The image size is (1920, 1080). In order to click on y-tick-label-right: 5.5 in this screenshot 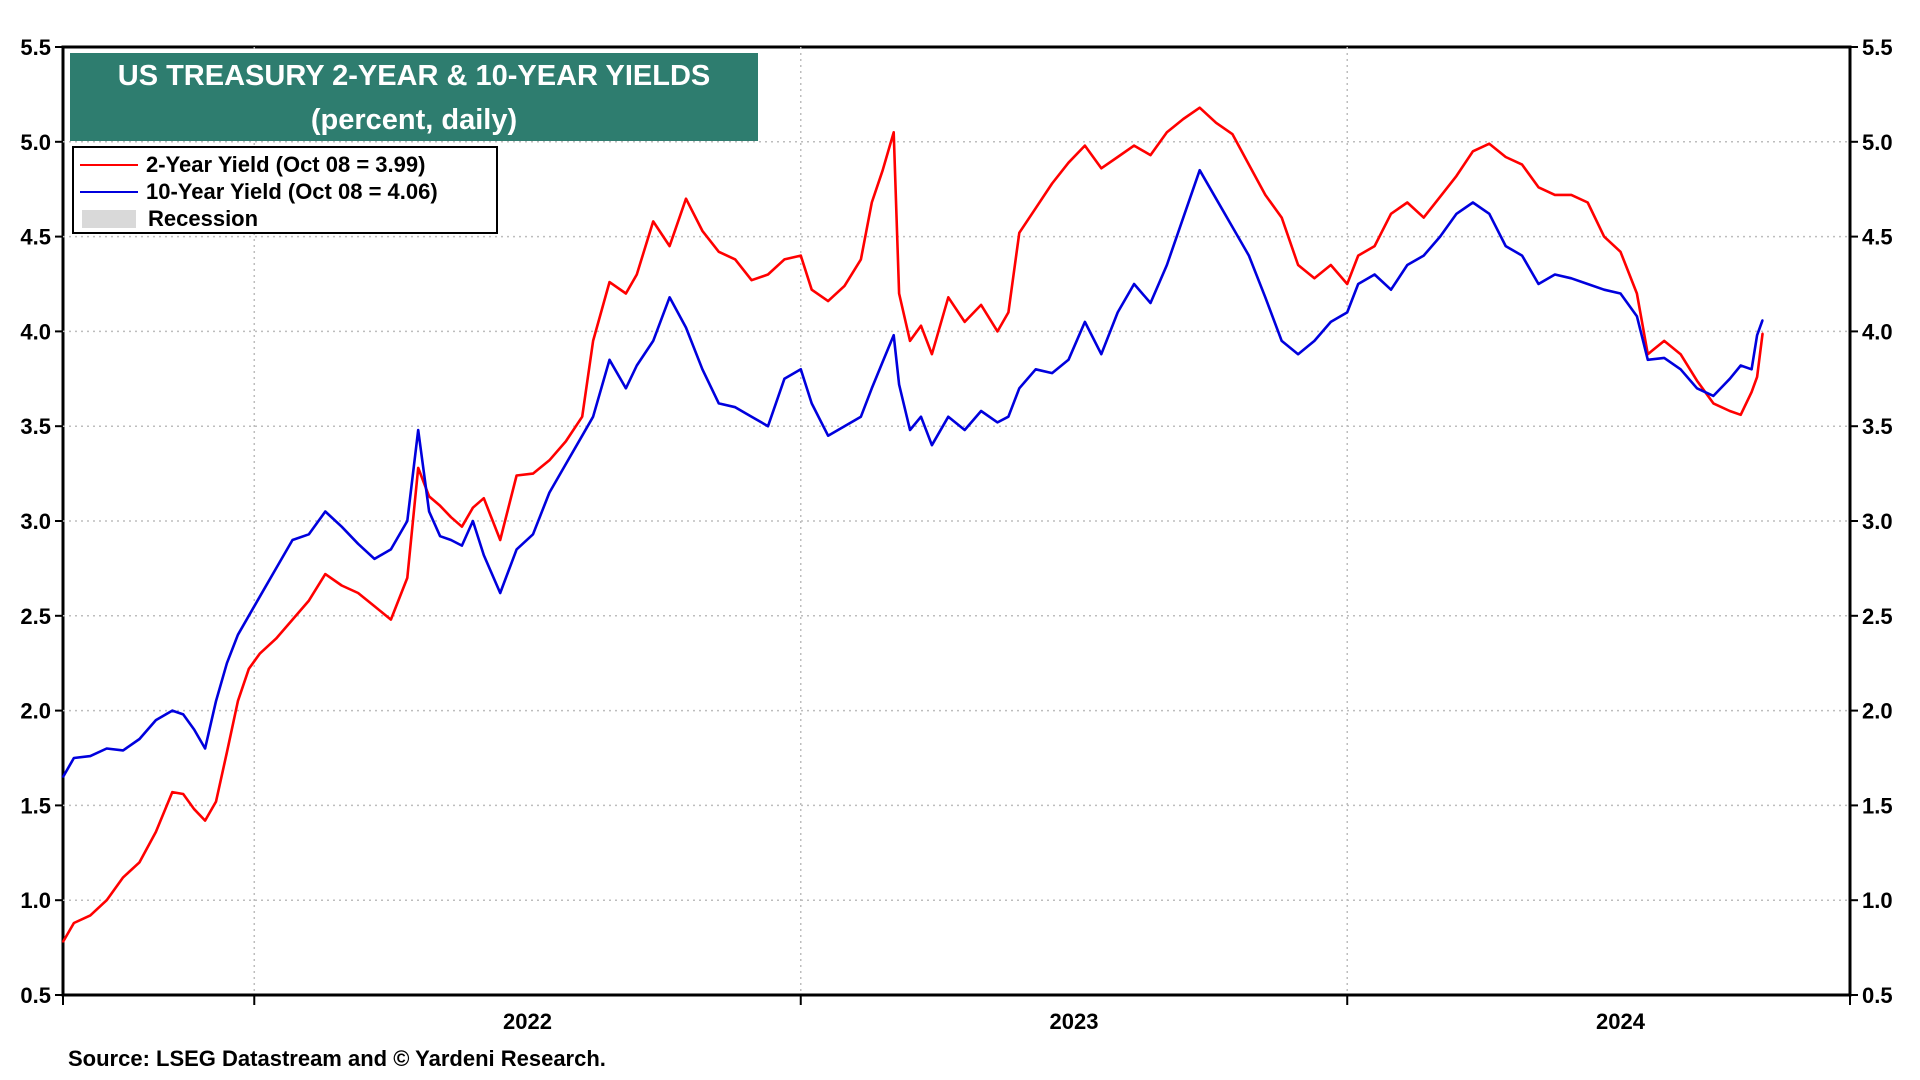, I will do `click(1877, 47)`.